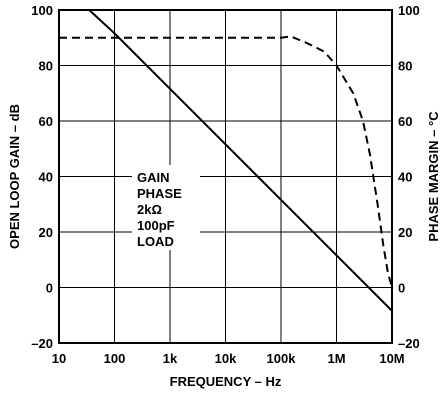 The width and height of the screenshot is (443, 394). Describe the element at coordinates (149, 209) in the screenshot. I see `annotation-line-resistance: 2kΩ` at that location.